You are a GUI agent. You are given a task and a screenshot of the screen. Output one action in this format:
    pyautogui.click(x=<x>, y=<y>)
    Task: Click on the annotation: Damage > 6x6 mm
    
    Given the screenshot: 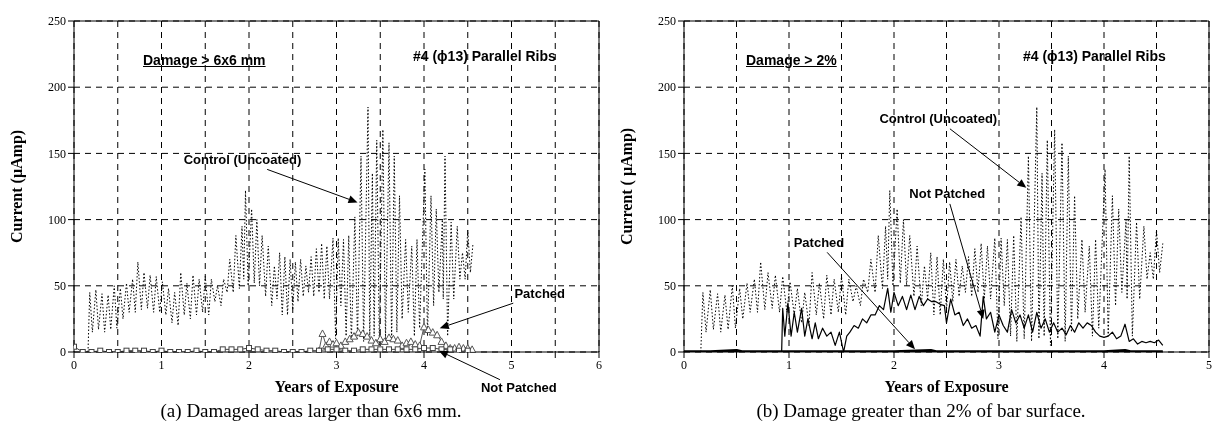 What is the action you would take?
    pyautogui.click(x=204, y=60)
    